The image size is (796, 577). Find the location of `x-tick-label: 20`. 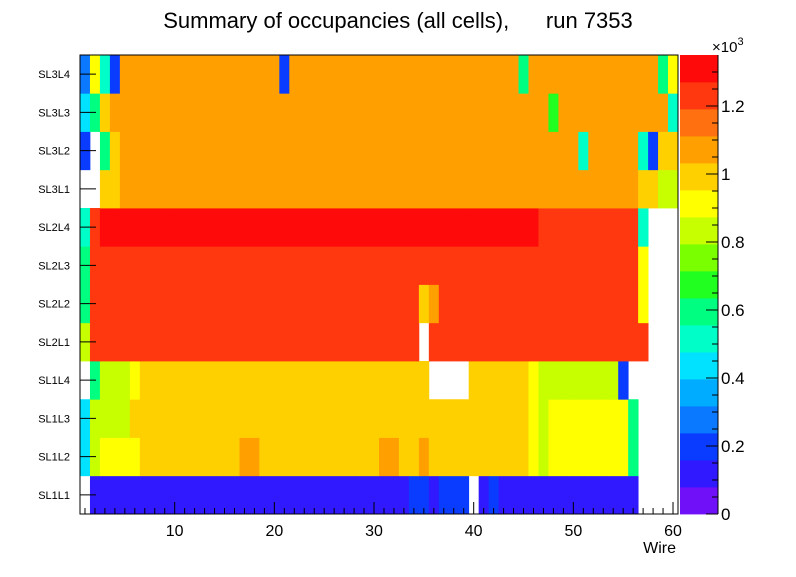

x-tick-label: 20 is located at coordinates (274, 531).